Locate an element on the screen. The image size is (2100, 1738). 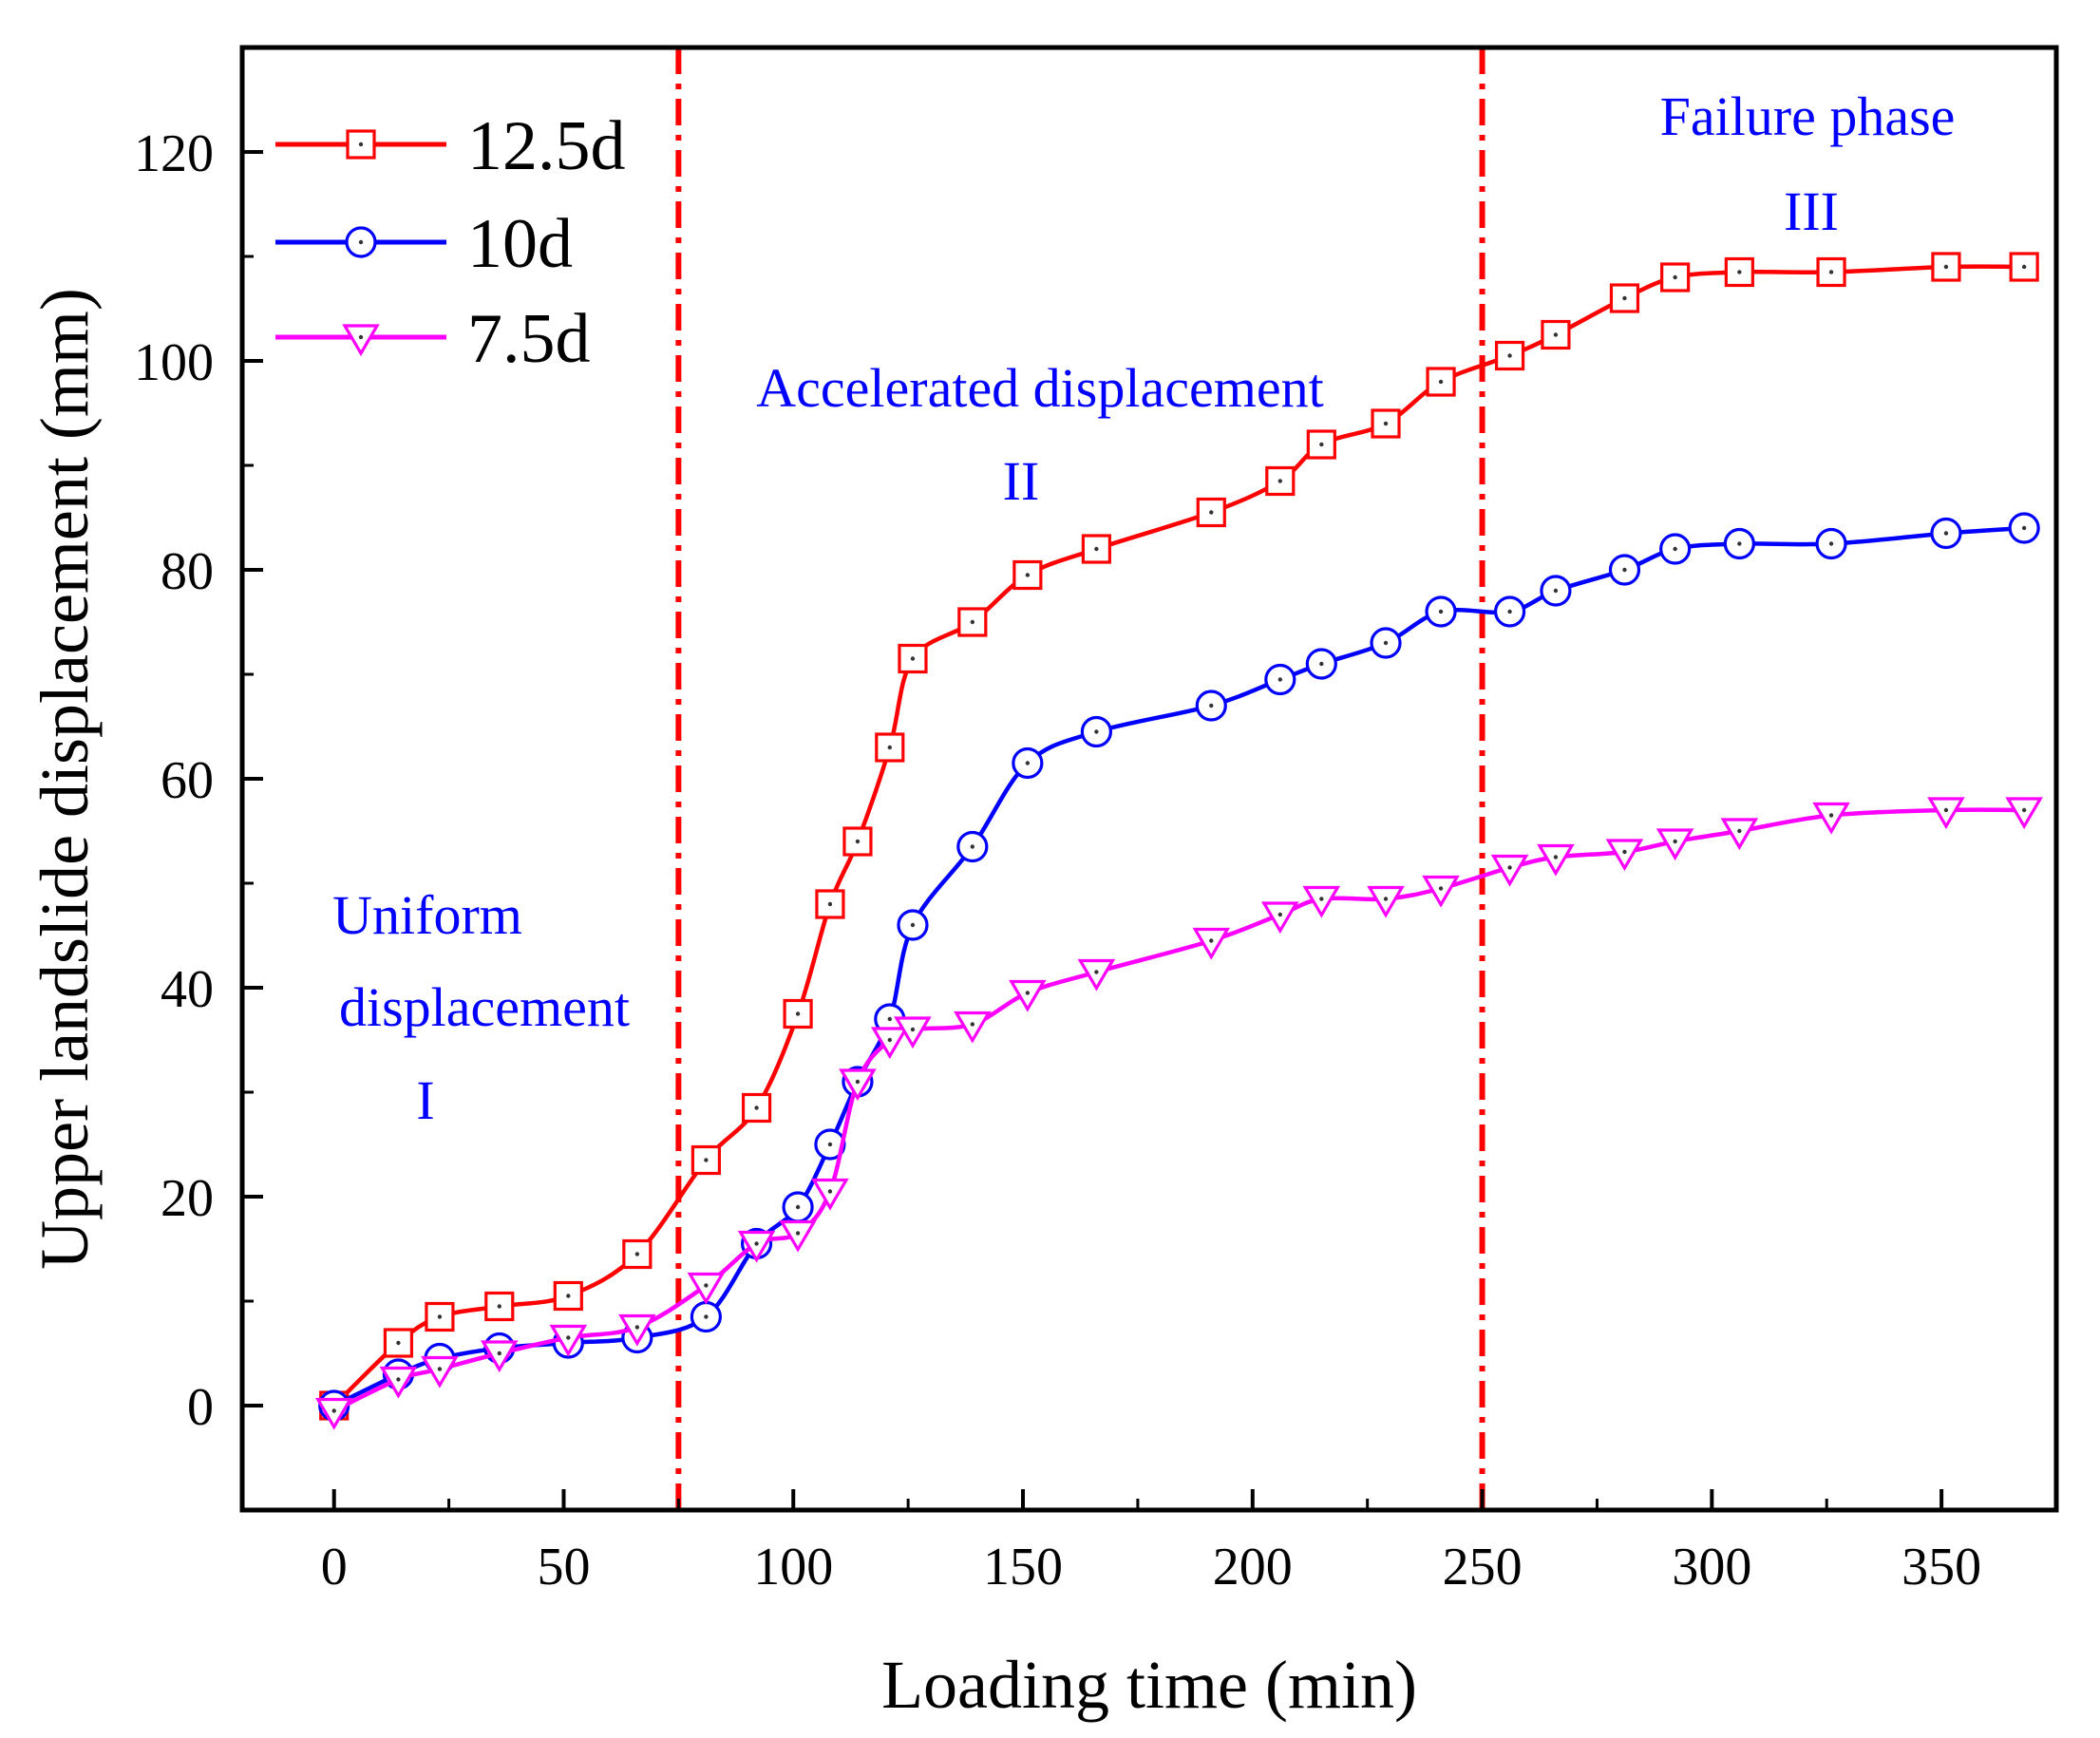
phase-2-roman-numeral: II is located at coordinates (1022, 481).